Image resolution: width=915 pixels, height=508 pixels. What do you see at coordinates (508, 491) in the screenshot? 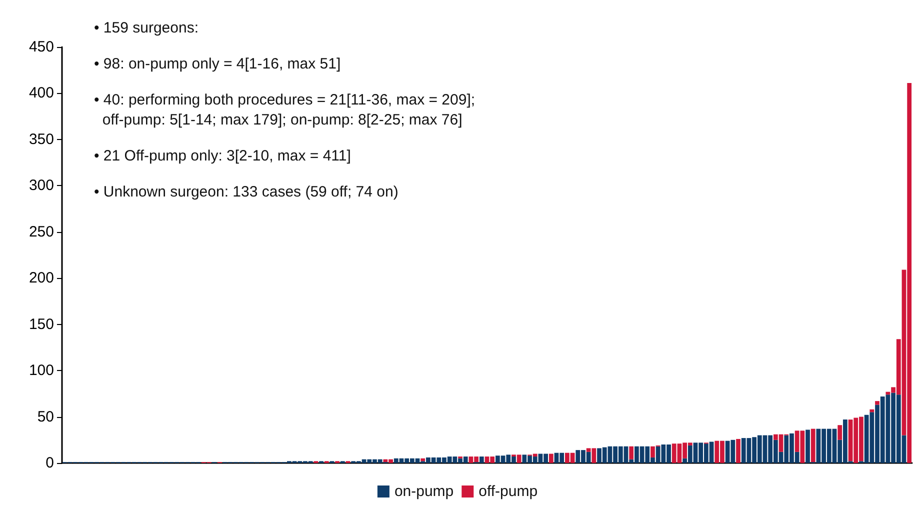
I see `legend-label: off-pump` at bounding box center [508, 491].